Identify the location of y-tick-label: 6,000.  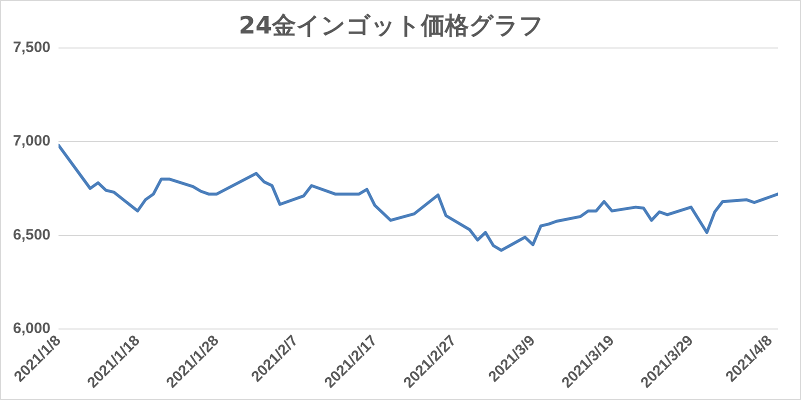
(31, 329).